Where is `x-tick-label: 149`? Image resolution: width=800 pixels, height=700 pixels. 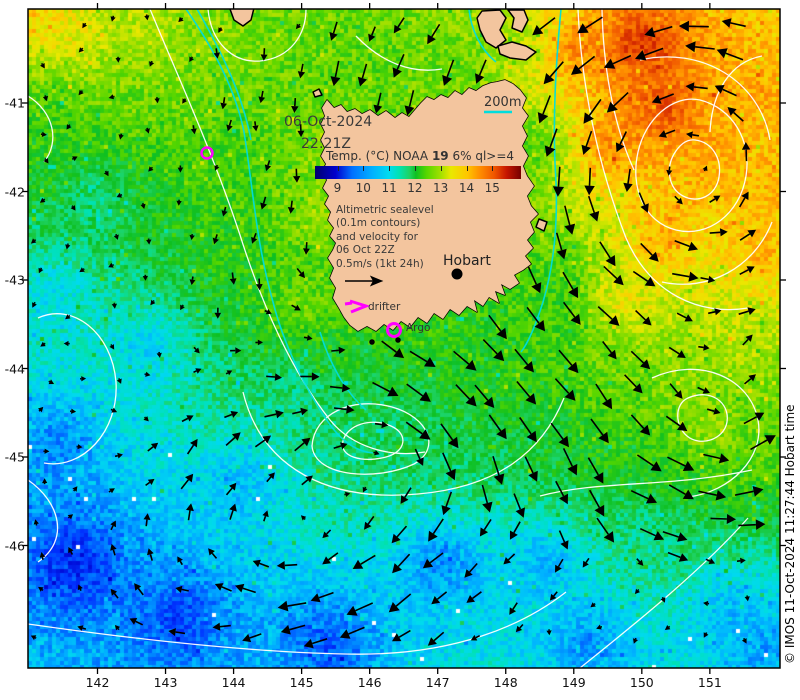
x-tick-label: 149 is located at coordinates (573, 682).